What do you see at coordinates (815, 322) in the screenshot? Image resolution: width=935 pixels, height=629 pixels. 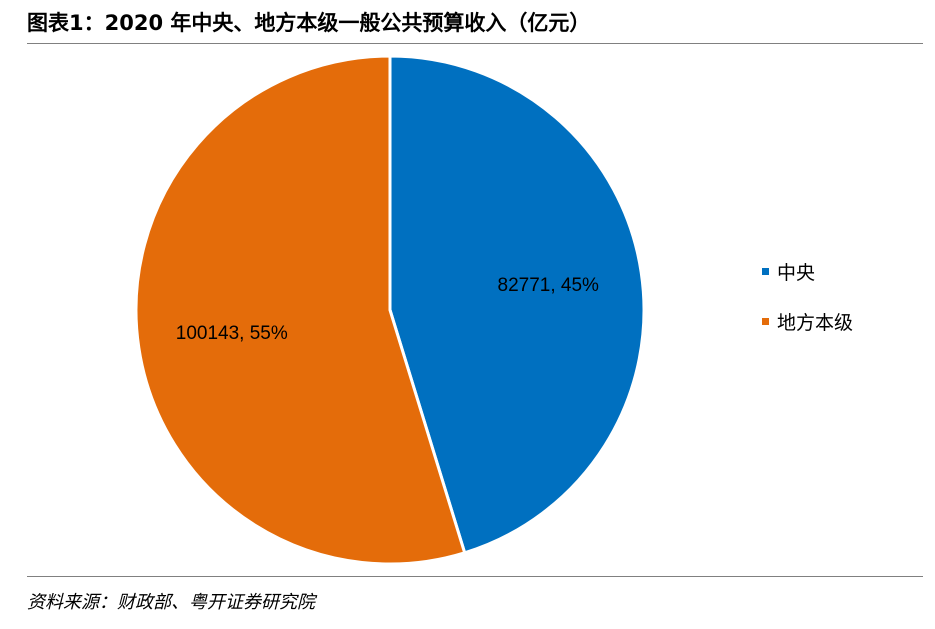 I see `legend-label-local: 地方本级` at bounding box center [815, 322].